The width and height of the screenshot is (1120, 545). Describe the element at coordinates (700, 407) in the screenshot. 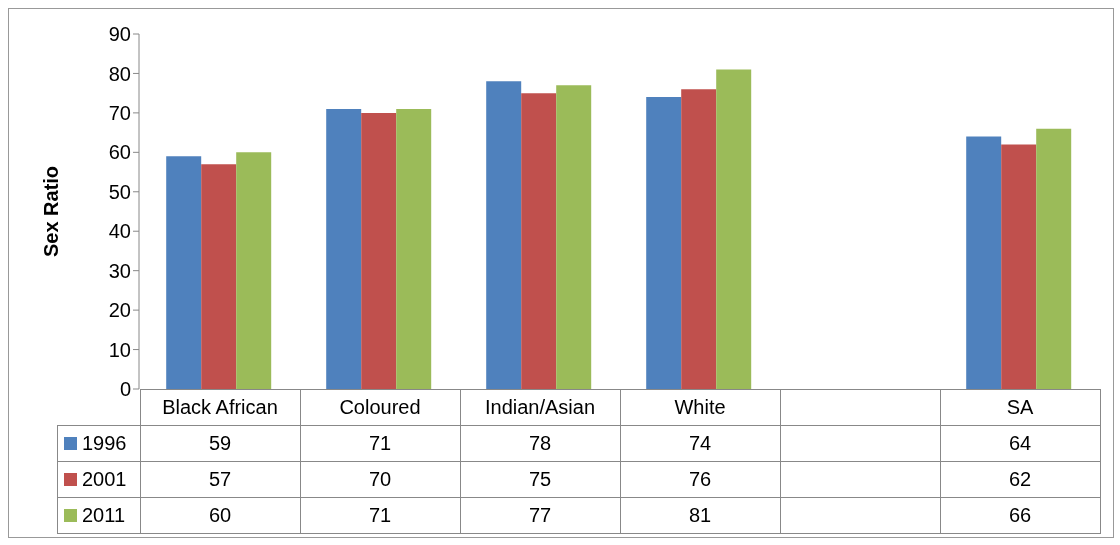

I see `x-tick-label: White` at that location.